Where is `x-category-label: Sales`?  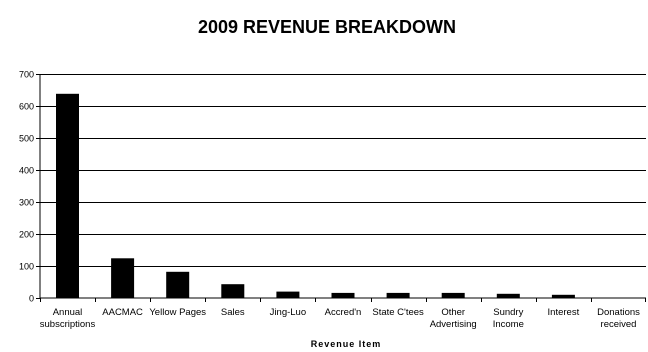 x-category-label: Sales is located at coordinates (233, 312).